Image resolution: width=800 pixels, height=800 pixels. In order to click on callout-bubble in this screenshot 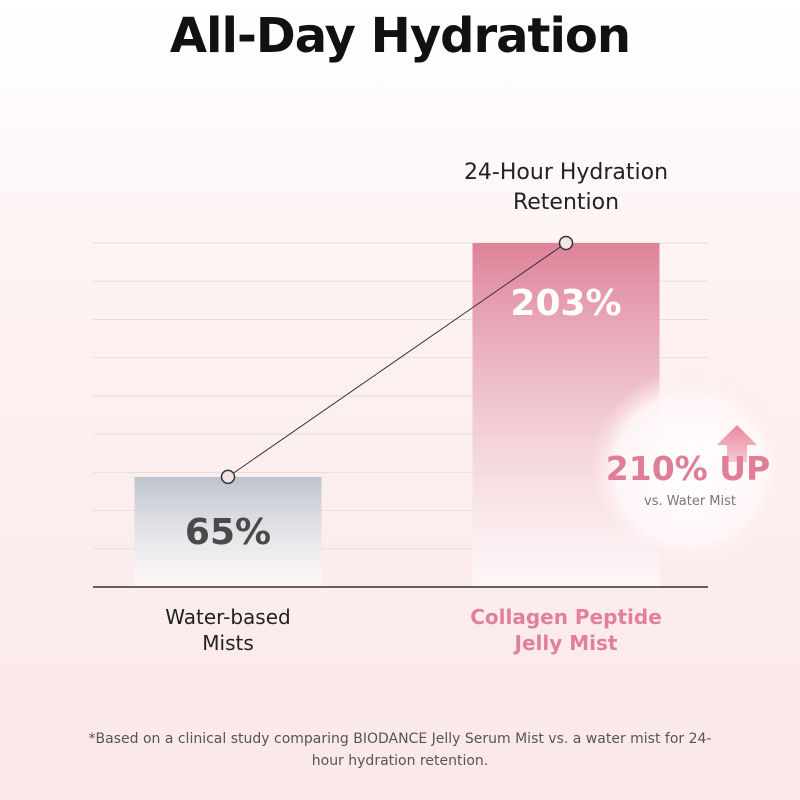, I will do `click(690, 470)`.